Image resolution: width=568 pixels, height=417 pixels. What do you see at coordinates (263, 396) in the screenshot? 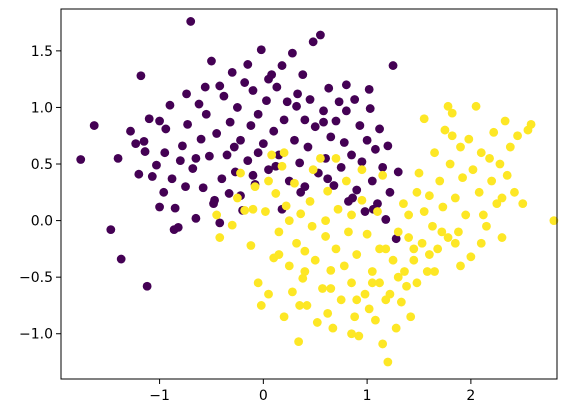
I see `x-tick-label: 0` at bounding box center [263, 396].